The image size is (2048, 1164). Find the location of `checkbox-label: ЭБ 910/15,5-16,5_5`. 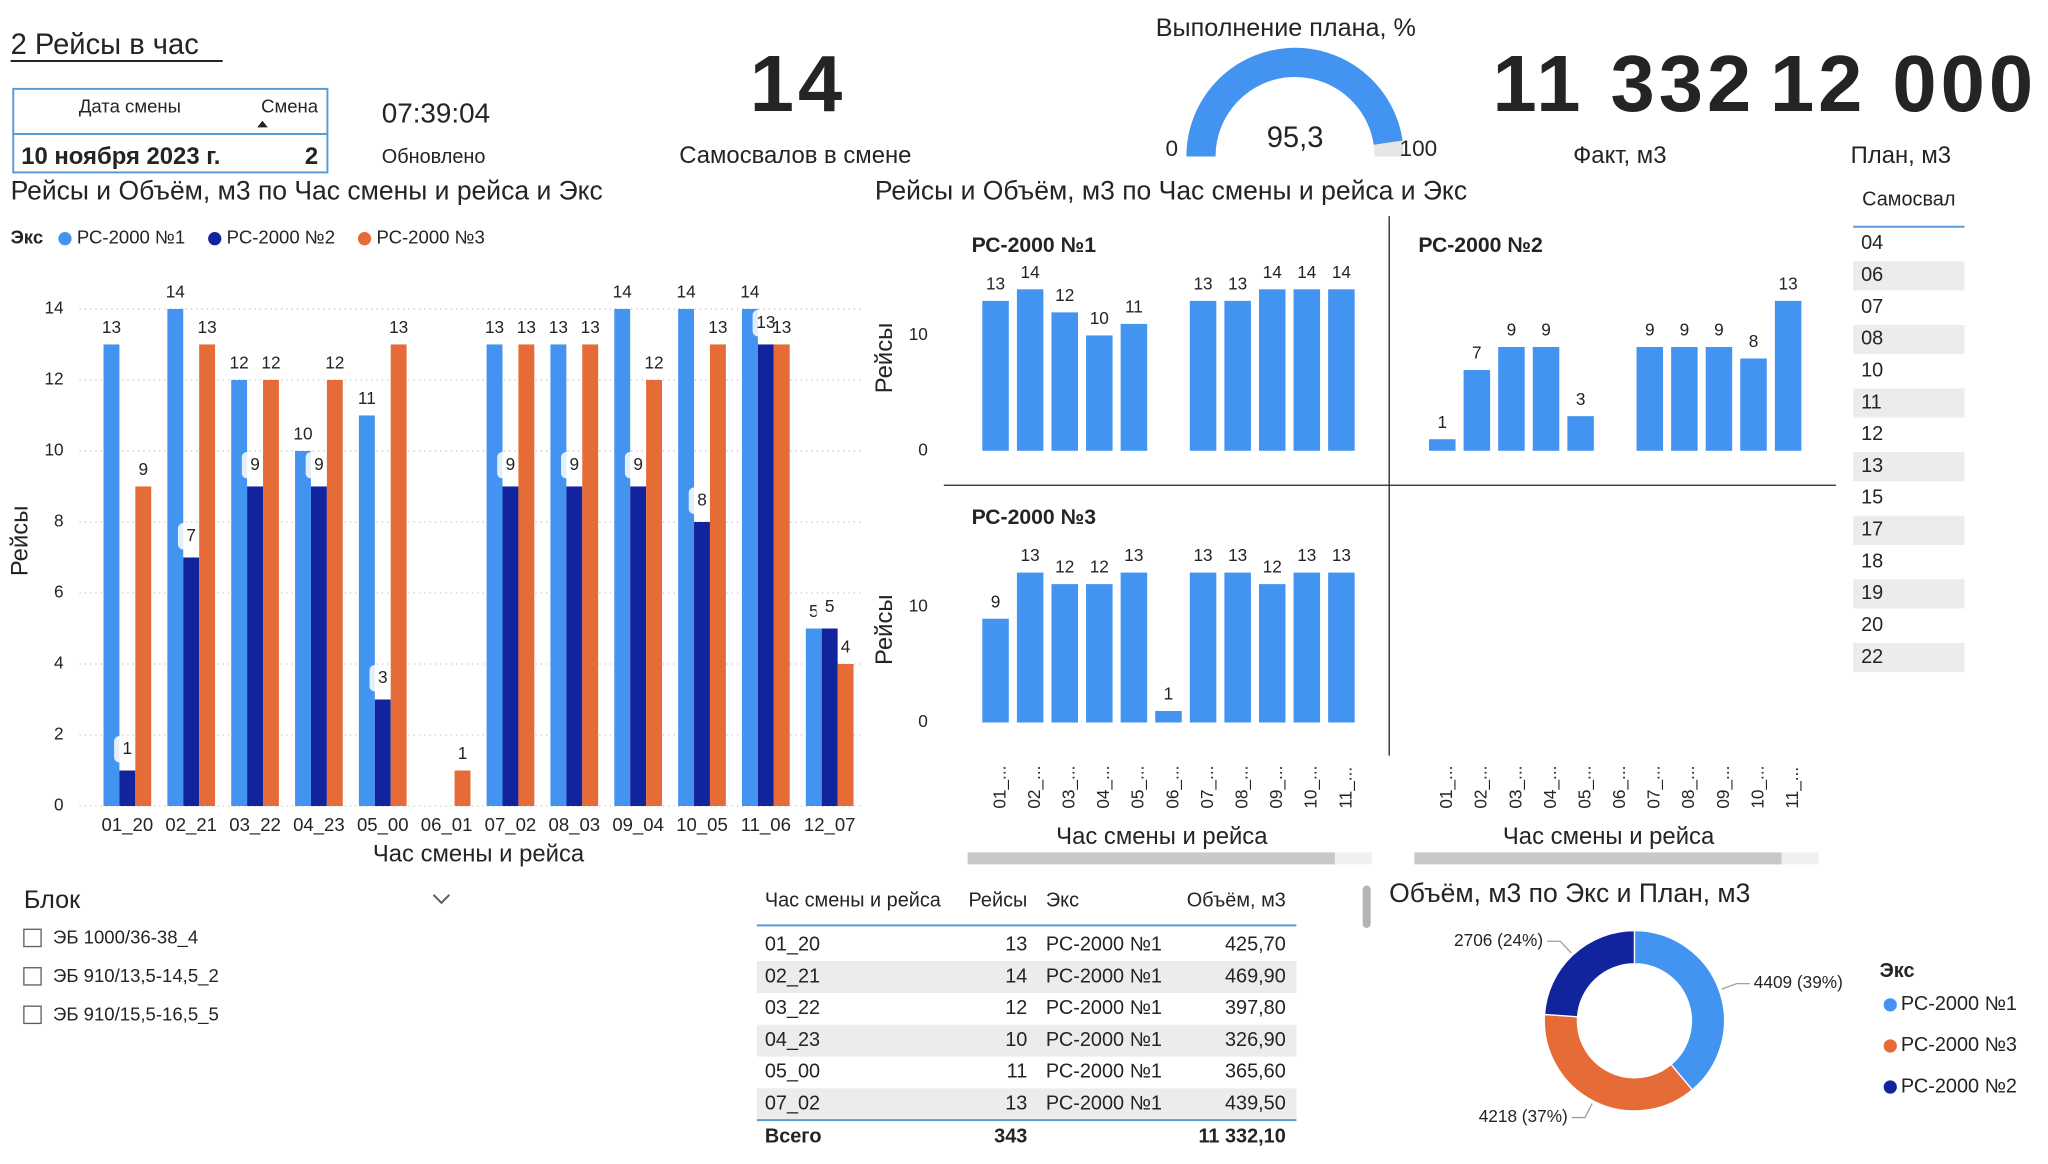

checkbox-label: ЭБ 910/15,5-16,5_5 is located at coordinates (136, 1014).